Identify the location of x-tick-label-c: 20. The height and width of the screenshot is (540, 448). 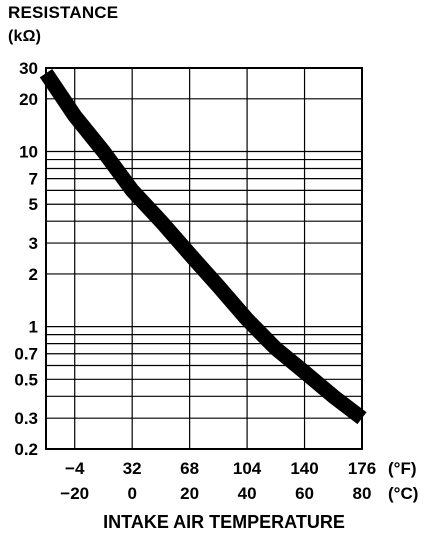
(189, 493).